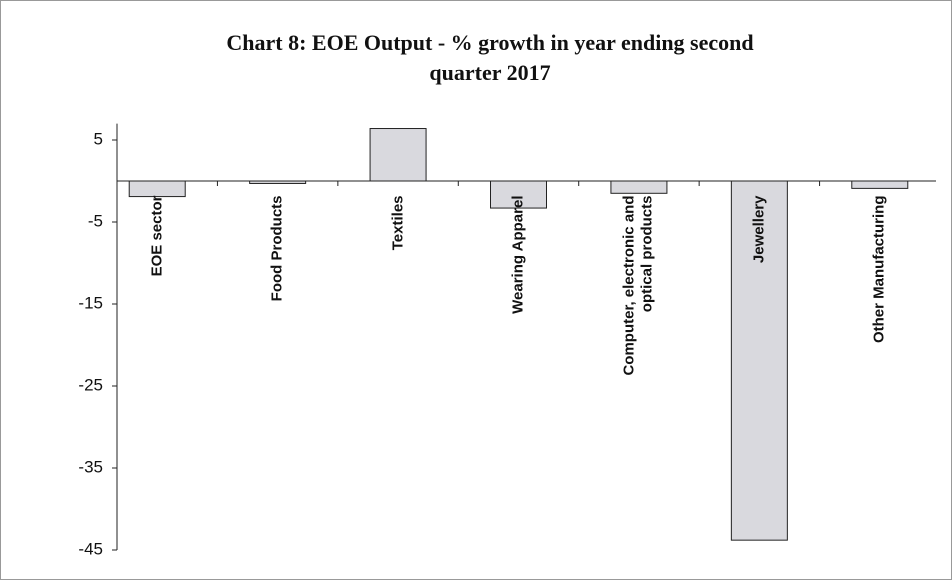 This screenshot has height=580, width=952. I want to click on y-tick-label: -15, so click(90, 302).